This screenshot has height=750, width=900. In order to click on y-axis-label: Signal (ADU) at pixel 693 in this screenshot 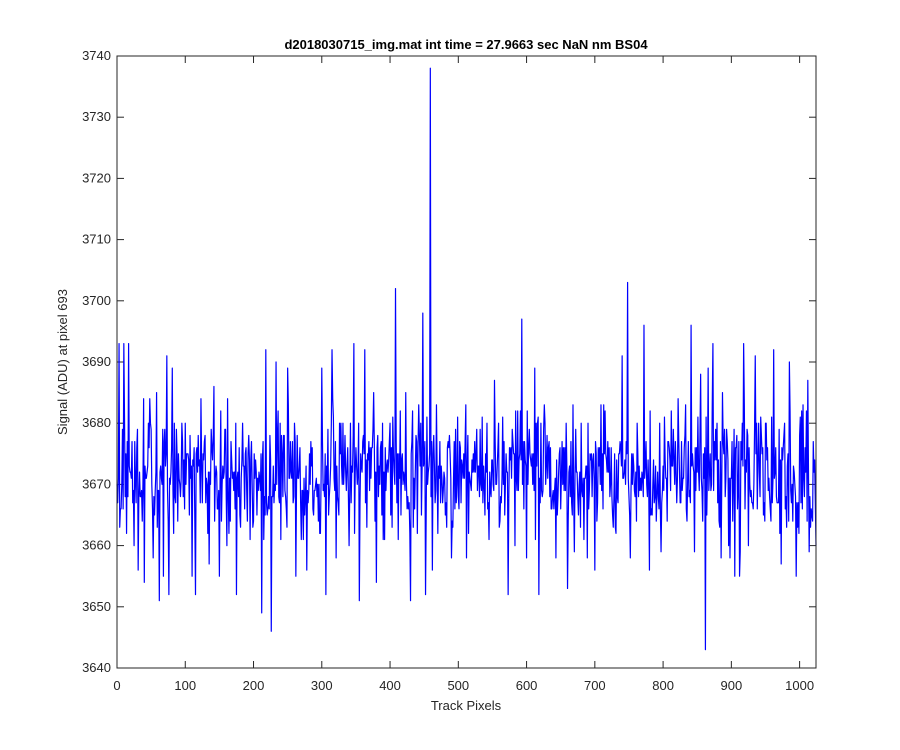, I will do `click(62, 362)`.